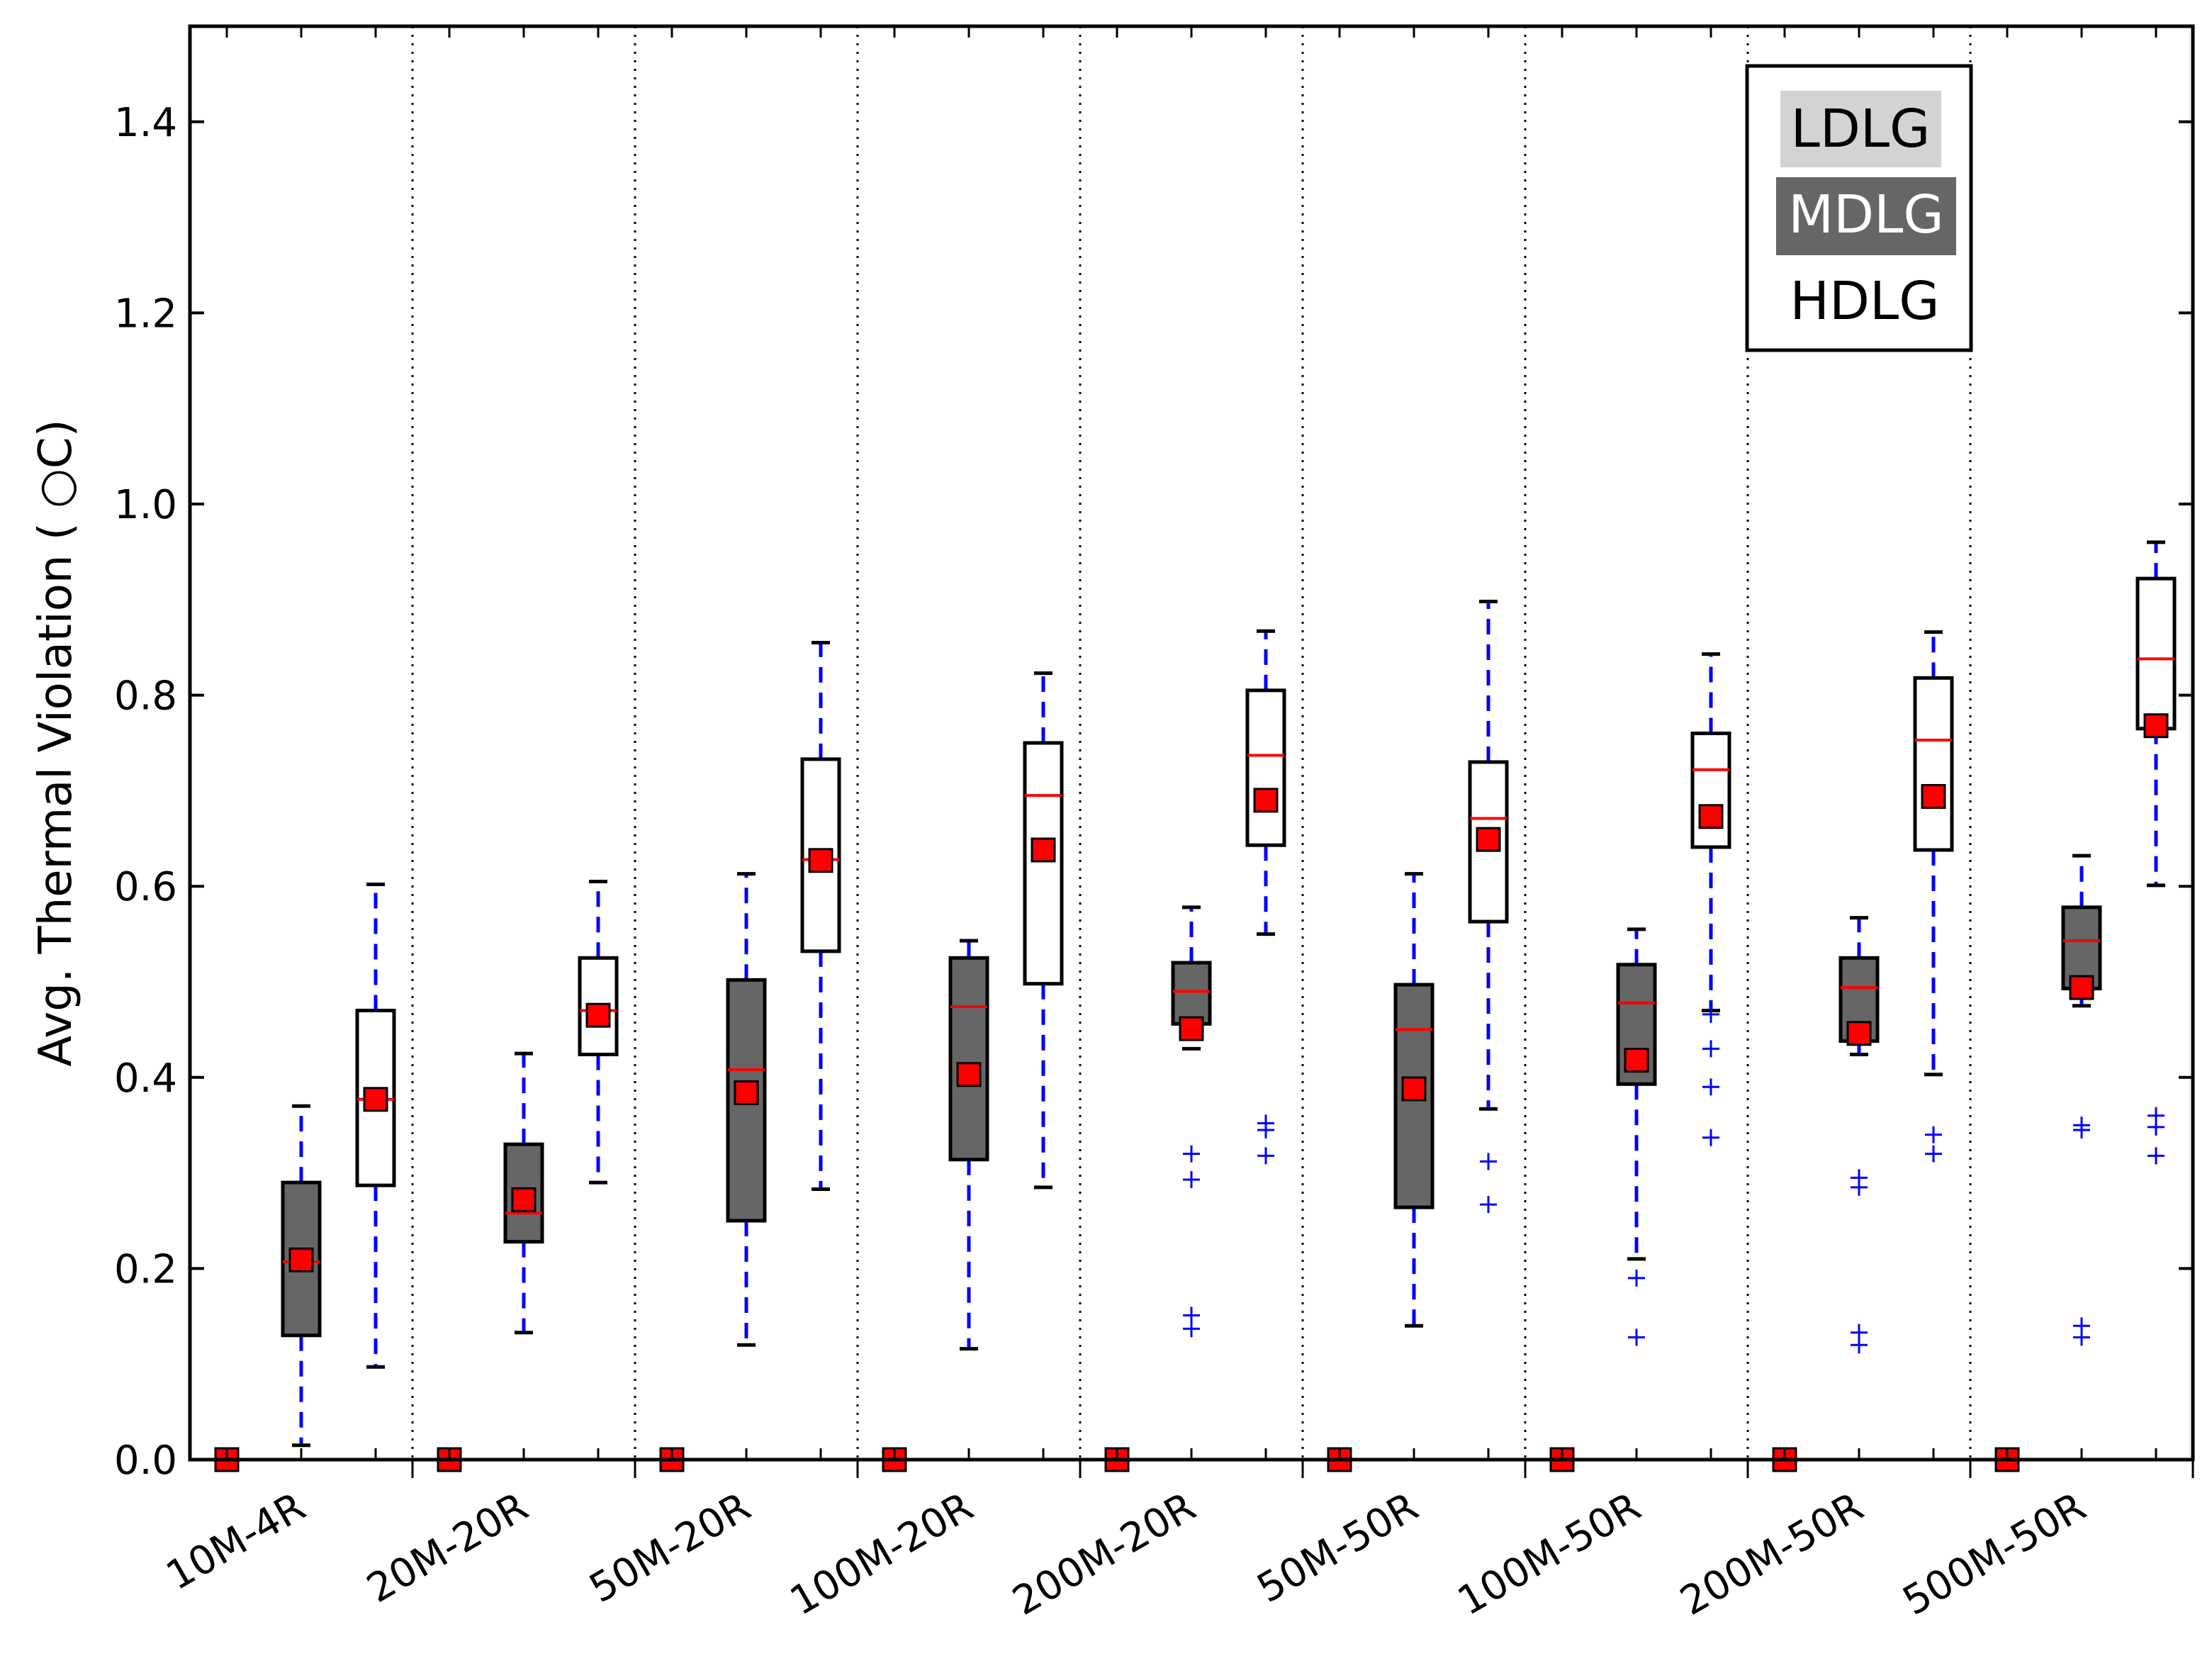  Describe the element at coordinates (447, 1548) in the screenshot. I see `x-tick-label: 20M-20R` at that location.